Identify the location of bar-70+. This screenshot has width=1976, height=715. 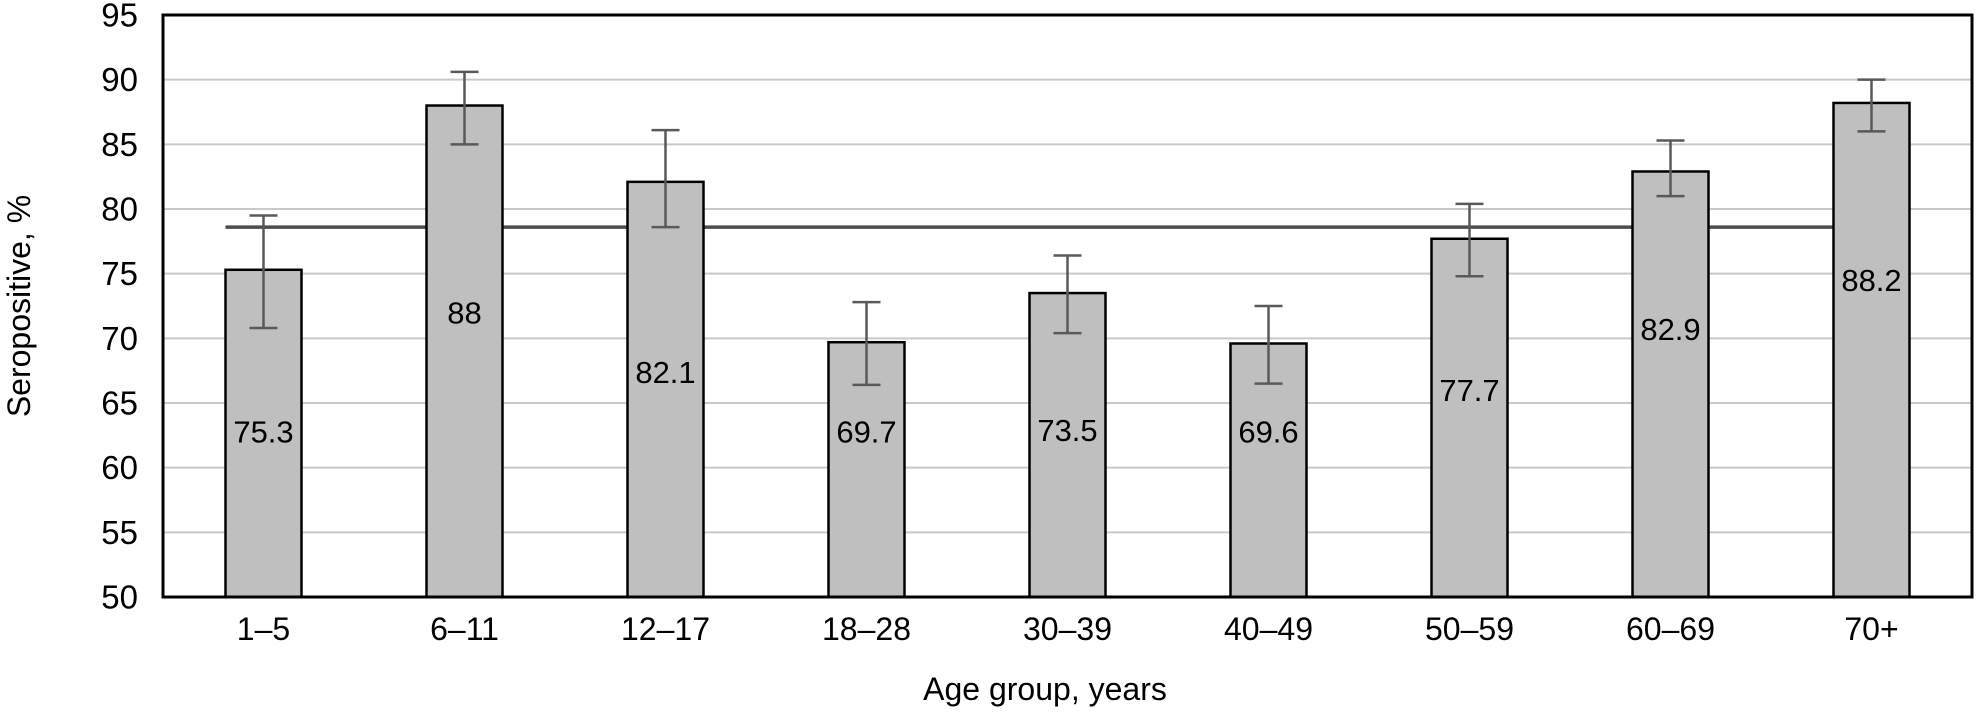
(1871, 350).